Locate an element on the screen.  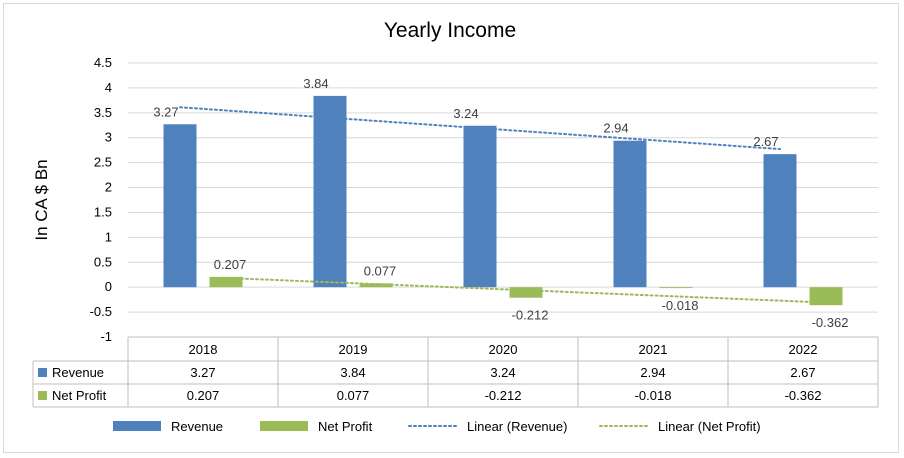
chart-title: Yearly Income is located at coordinates (450, 30).